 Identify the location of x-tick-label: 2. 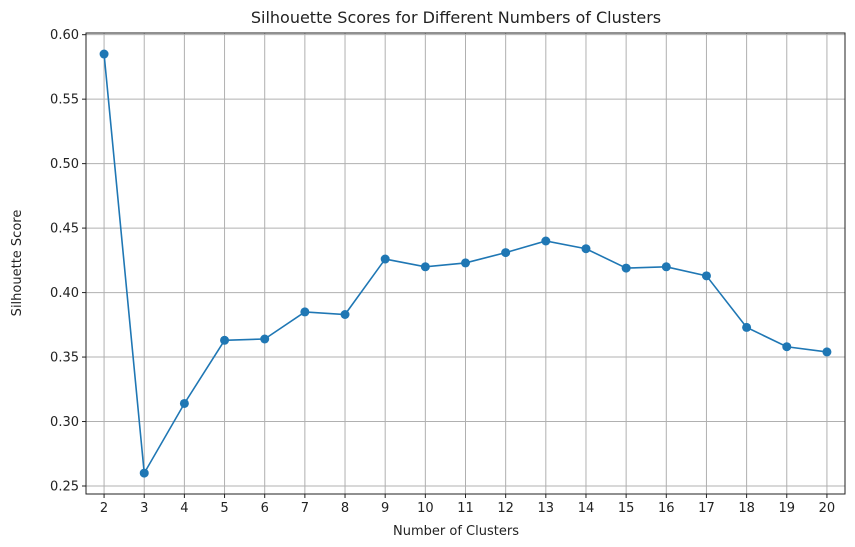
(104, 508).